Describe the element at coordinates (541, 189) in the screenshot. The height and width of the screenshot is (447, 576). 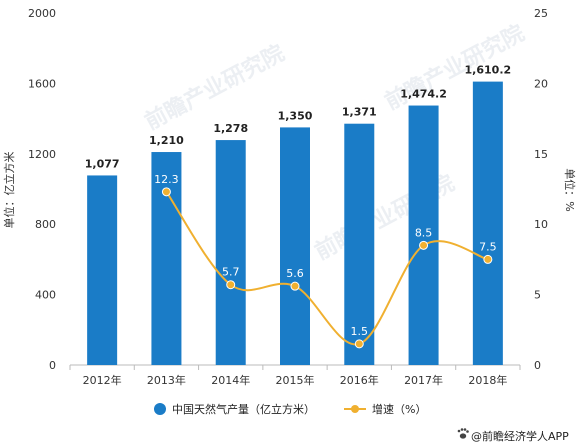
I see `y-axis-right: 0 5 10 15 20 25` at that location.